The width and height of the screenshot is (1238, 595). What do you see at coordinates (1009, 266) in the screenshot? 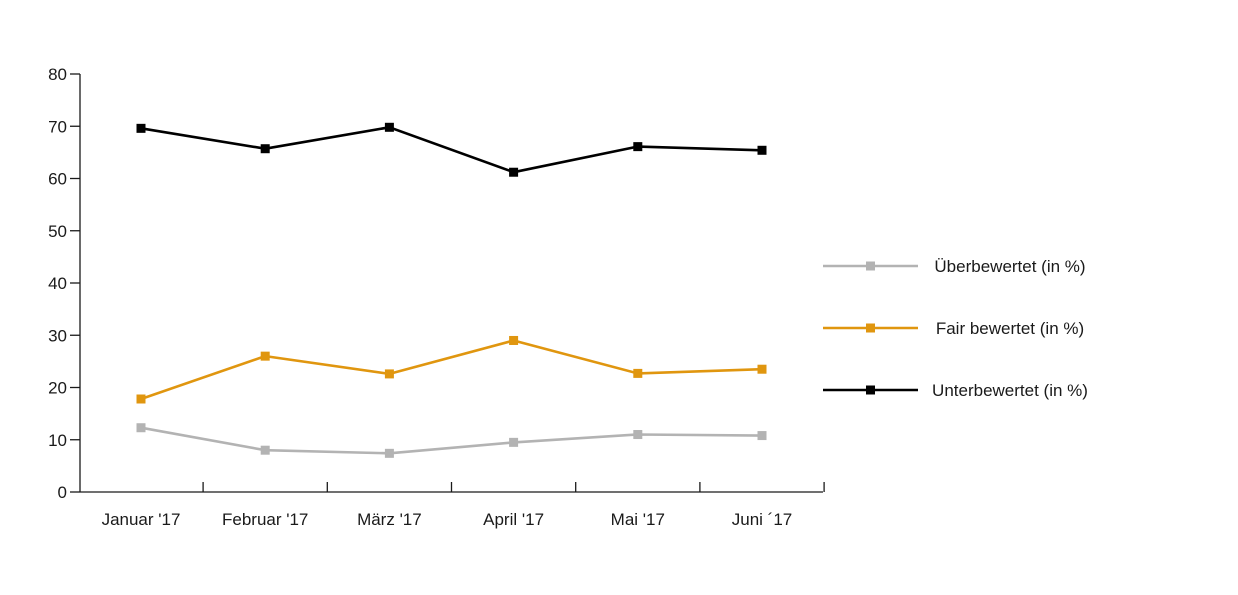
I see `legend-label: Überbewertet (in %)` at bounding box center [1009, 266].